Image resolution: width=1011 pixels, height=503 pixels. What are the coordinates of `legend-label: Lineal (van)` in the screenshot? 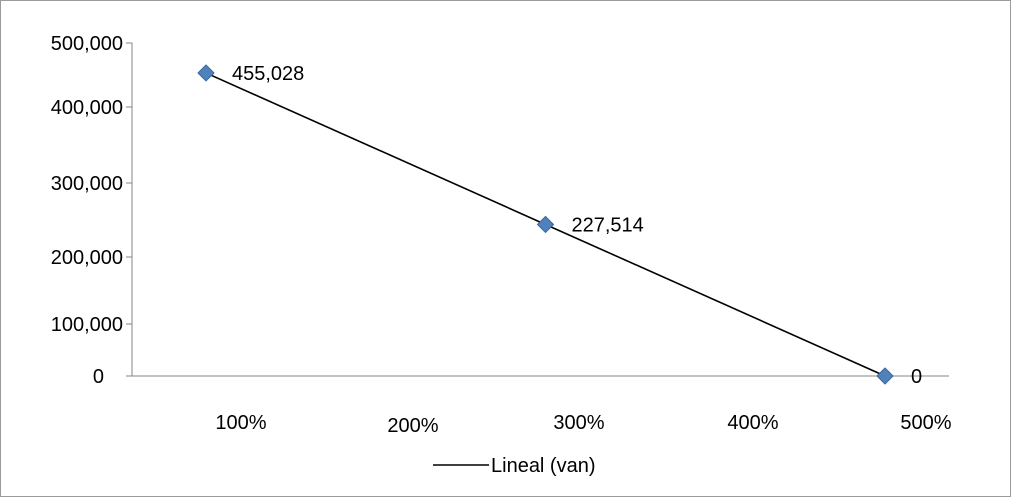 It's located at (543, 466).